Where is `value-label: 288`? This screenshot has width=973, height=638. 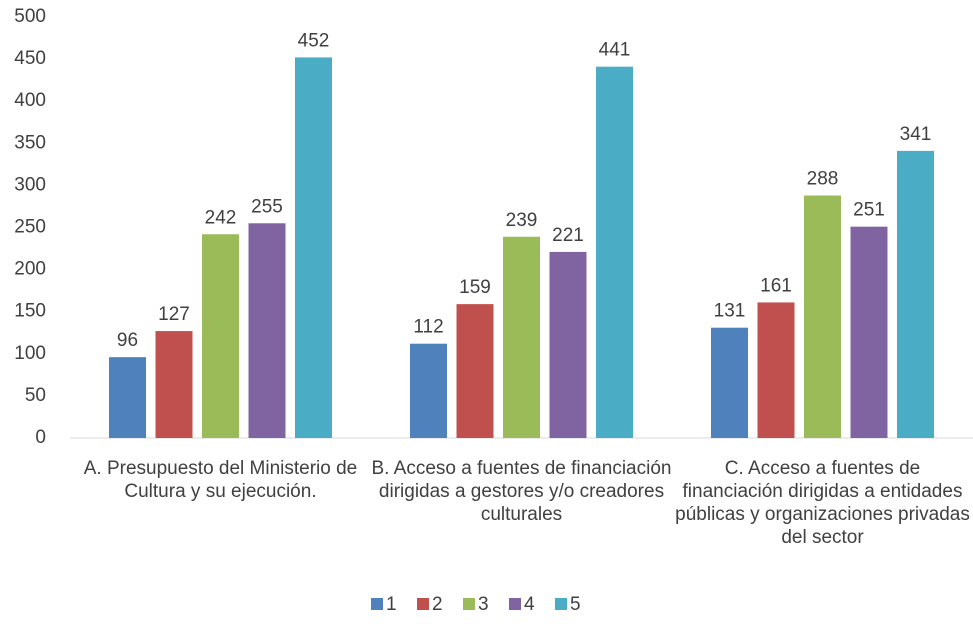
value-label: 288 is located at coordinates (823, 179).